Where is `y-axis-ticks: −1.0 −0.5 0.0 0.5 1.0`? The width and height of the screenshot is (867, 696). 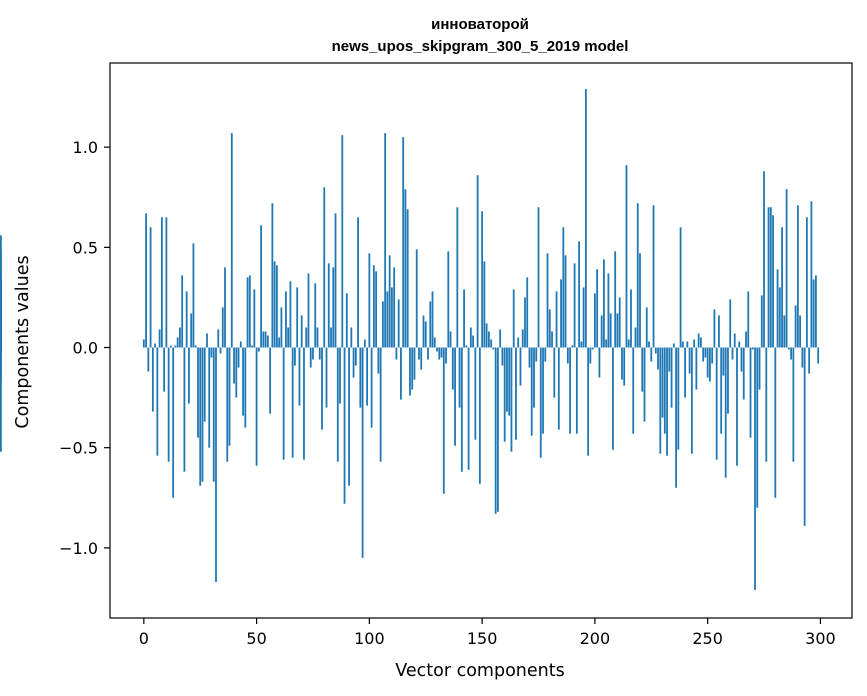 y-axis-ticks: −1.0 −0.5 0.0 0.5 1.0 is located at coordinates (84, 348).